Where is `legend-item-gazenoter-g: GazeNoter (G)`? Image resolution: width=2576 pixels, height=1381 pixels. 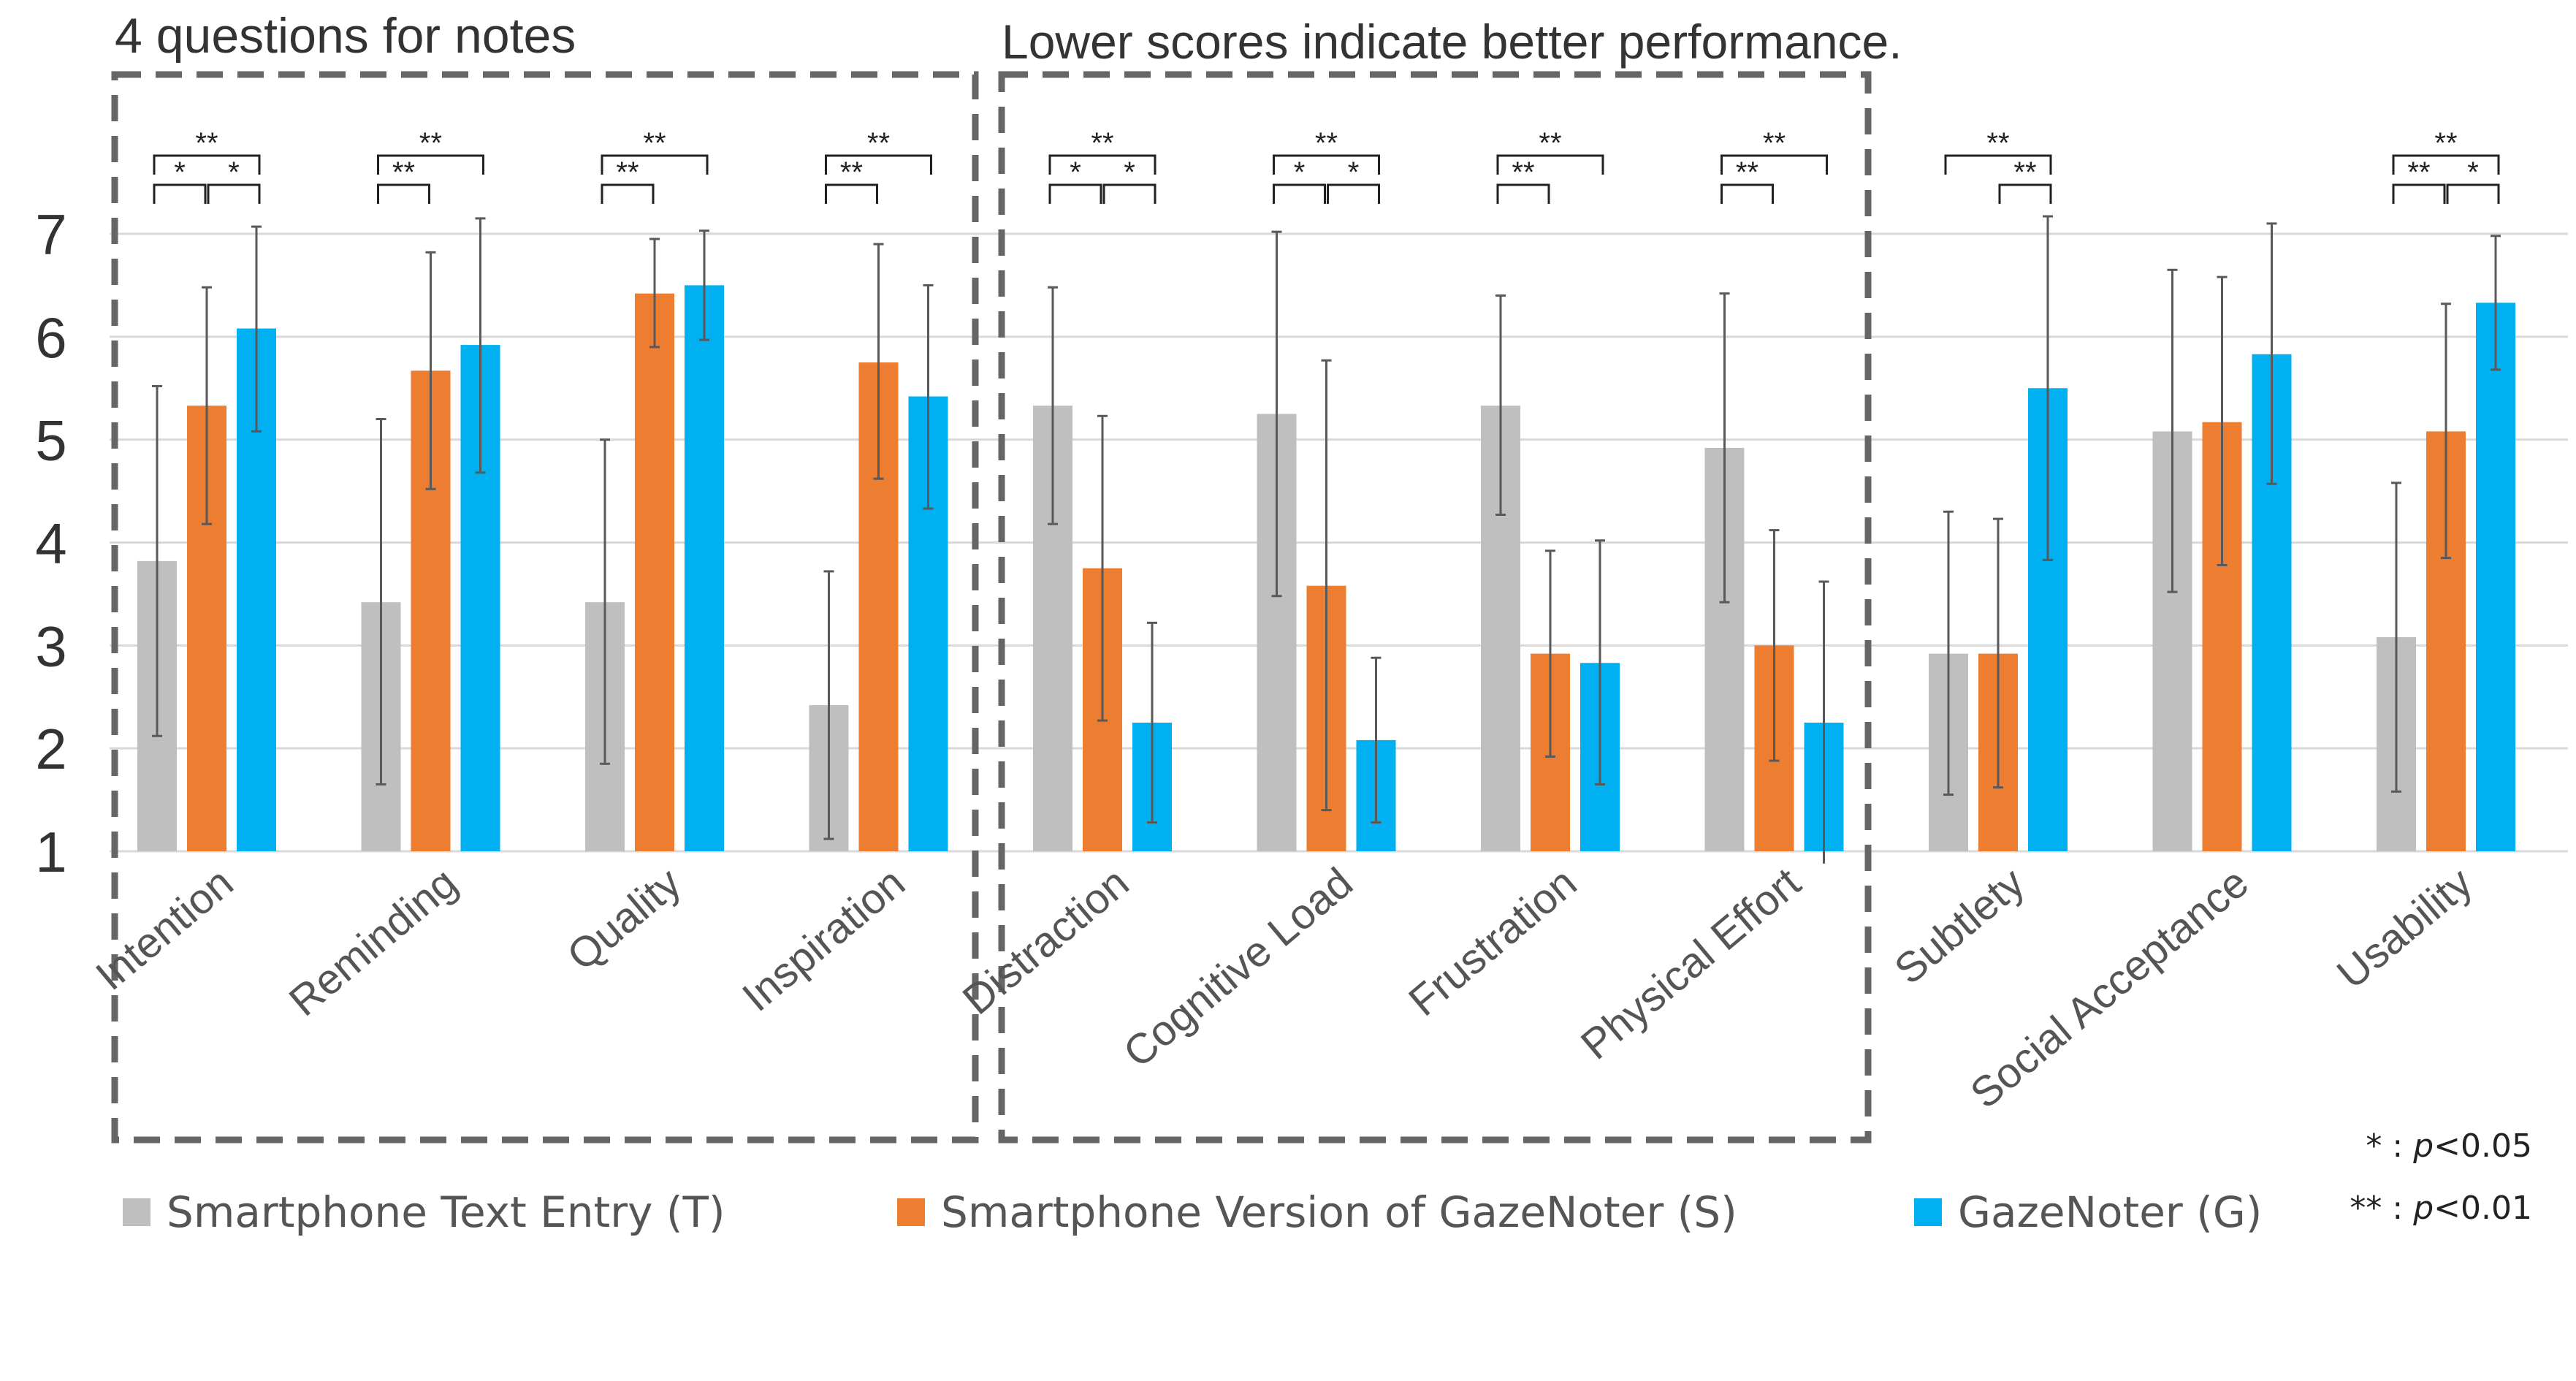
legend-item-gazenoter-g: GazeNoter (G) is located at coordinates (2088, 1212).